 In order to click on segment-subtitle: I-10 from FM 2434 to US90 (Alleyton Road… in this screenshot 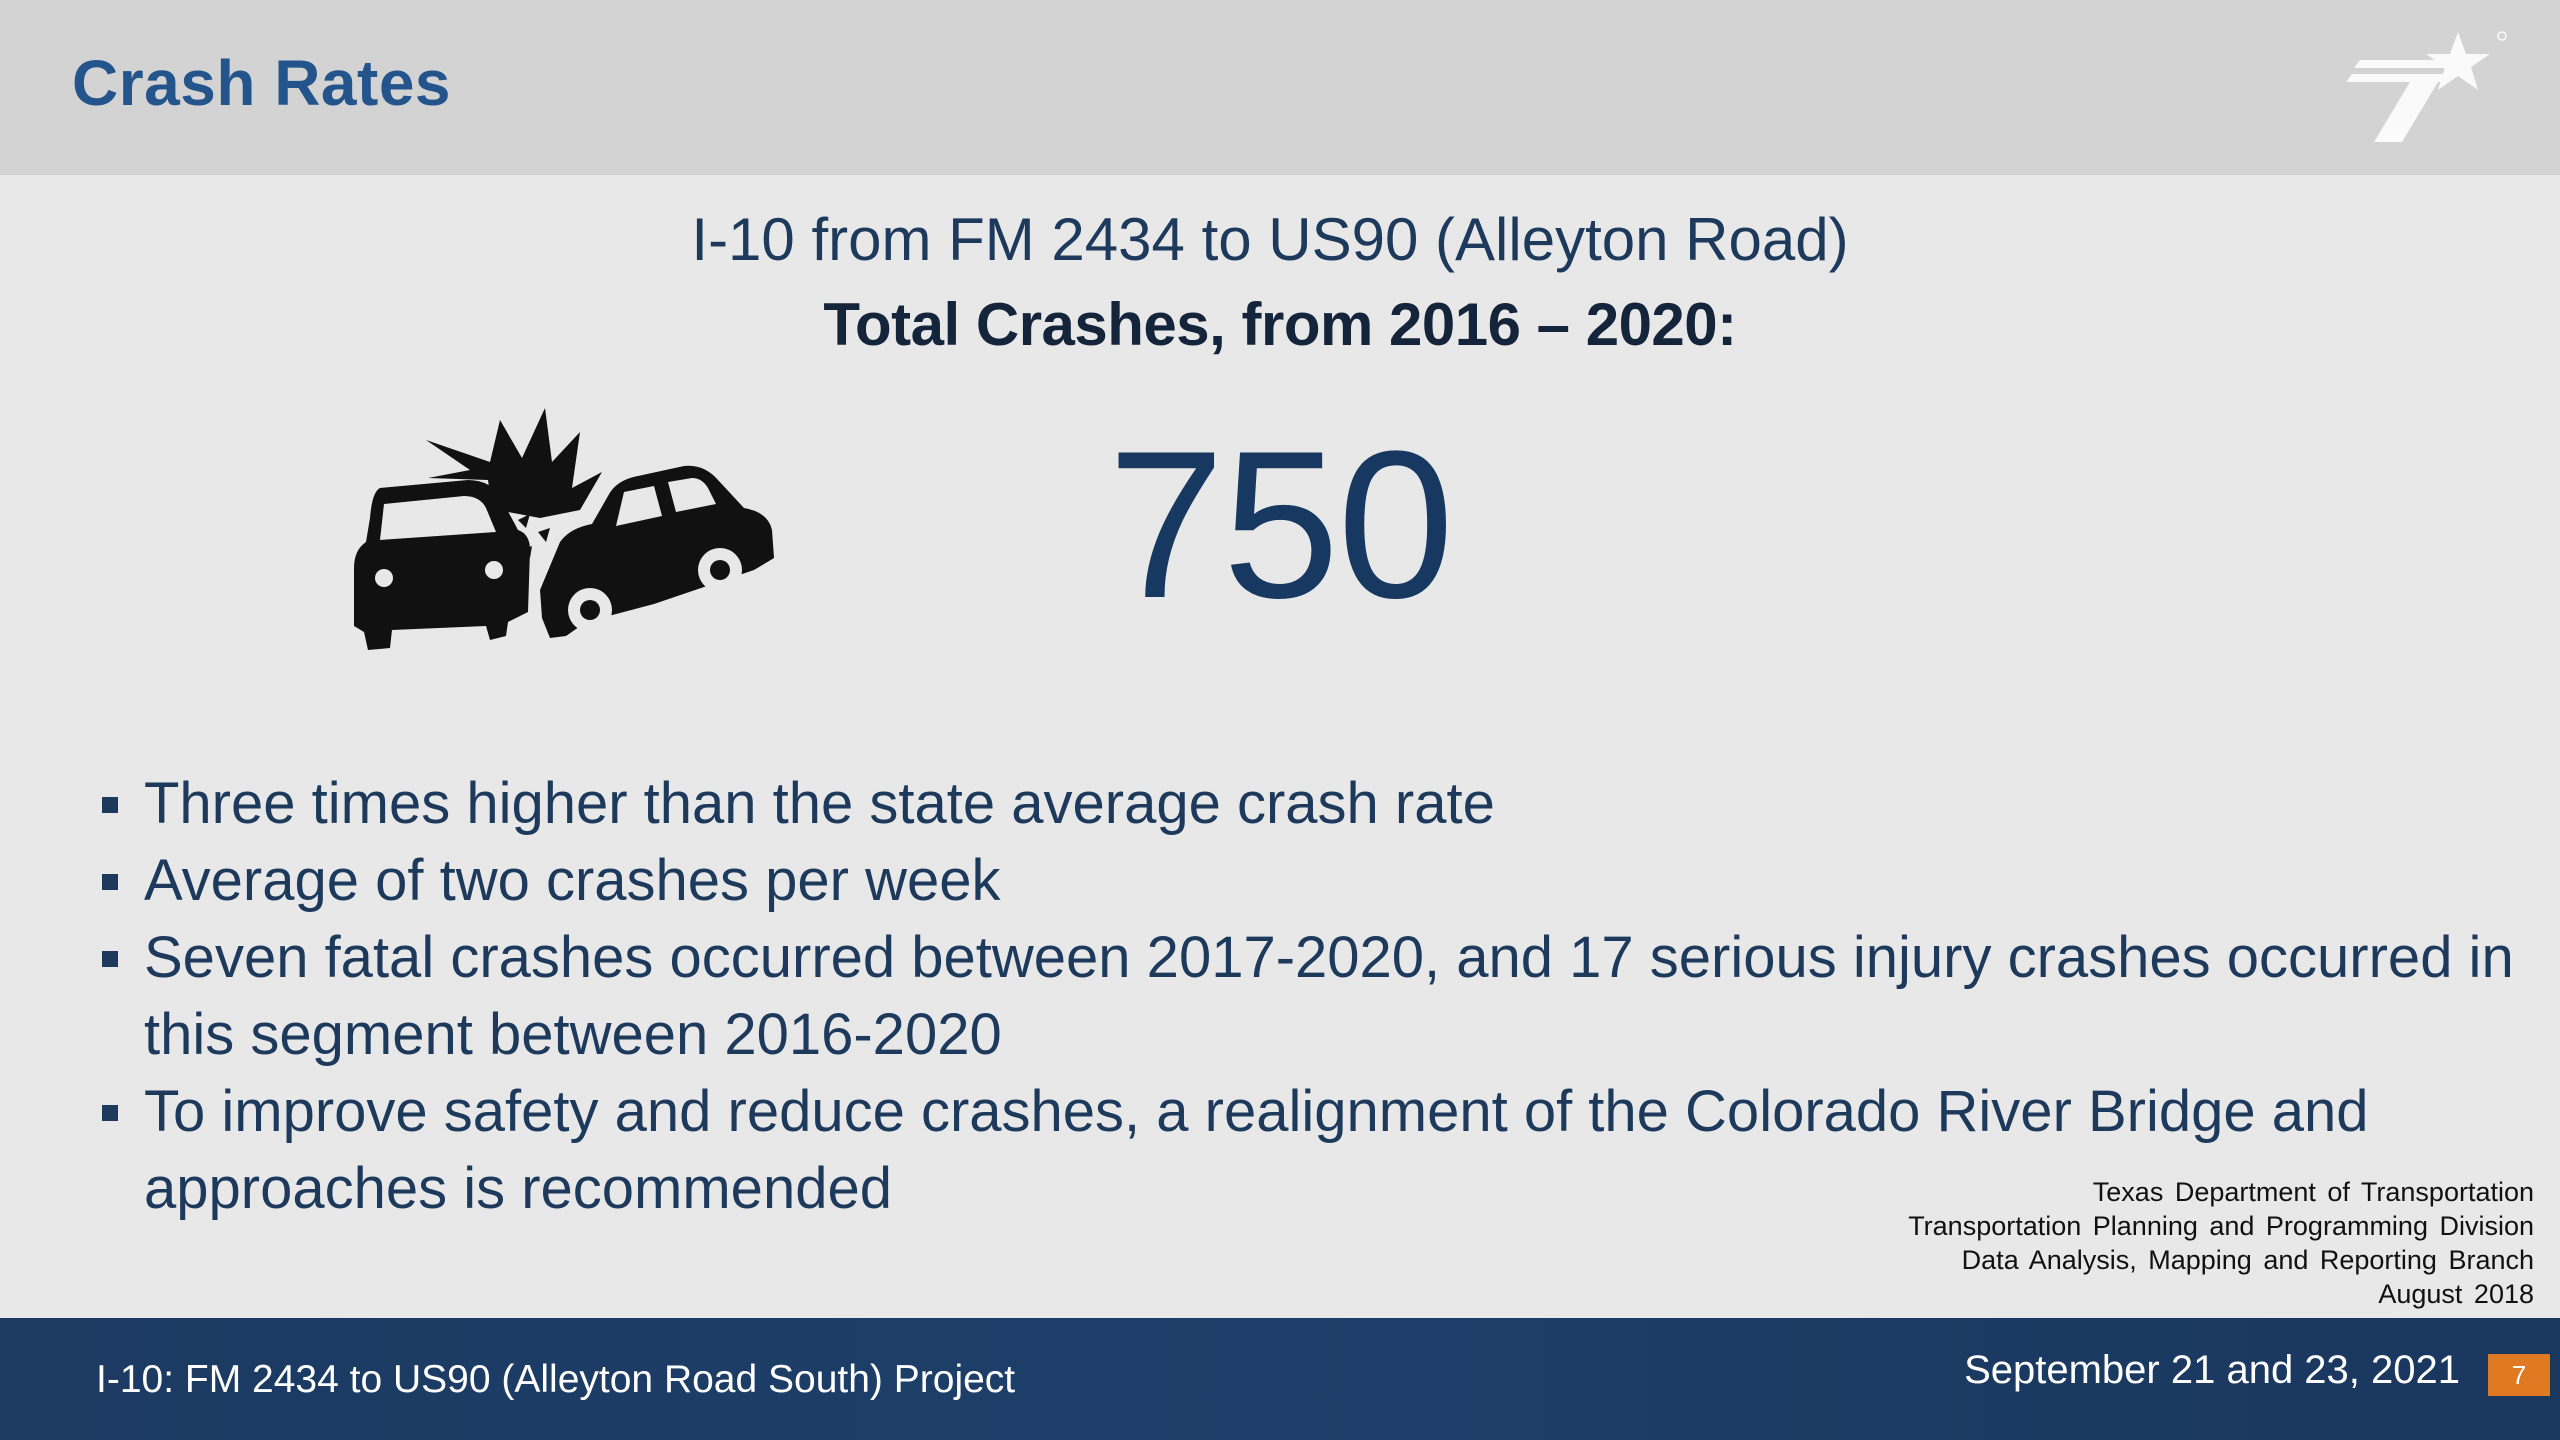, I will do `click(1270, 239)`.